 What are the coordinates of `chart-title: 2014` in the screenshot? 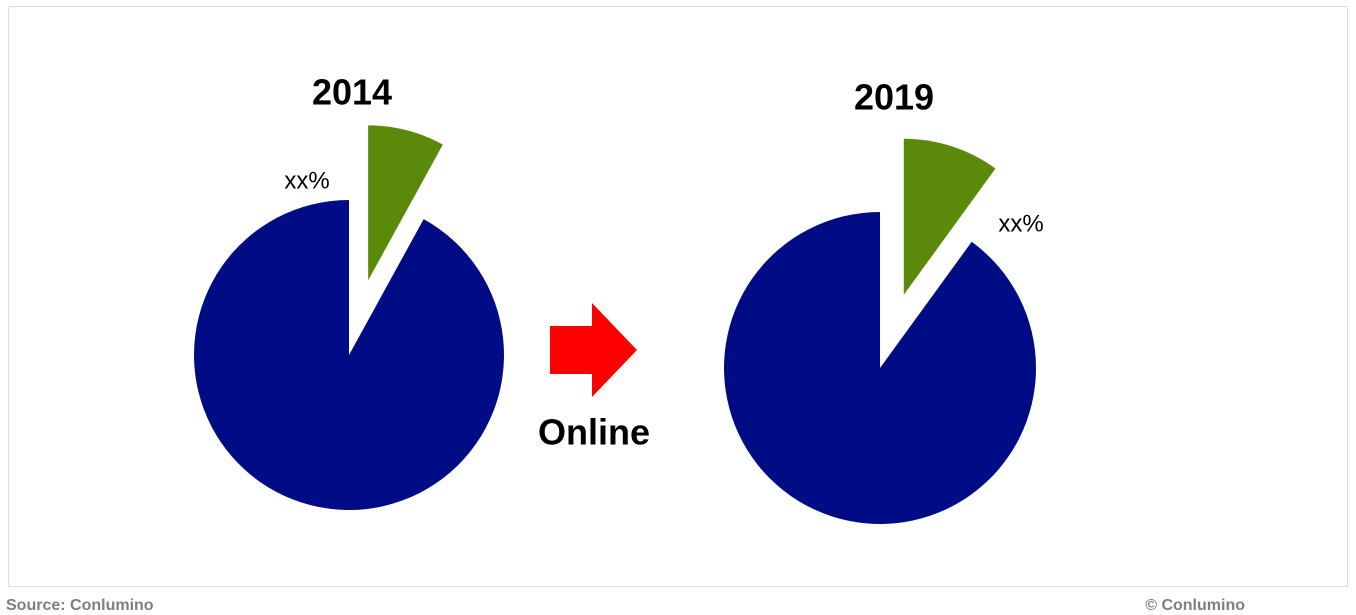 It's located at (352, 92).